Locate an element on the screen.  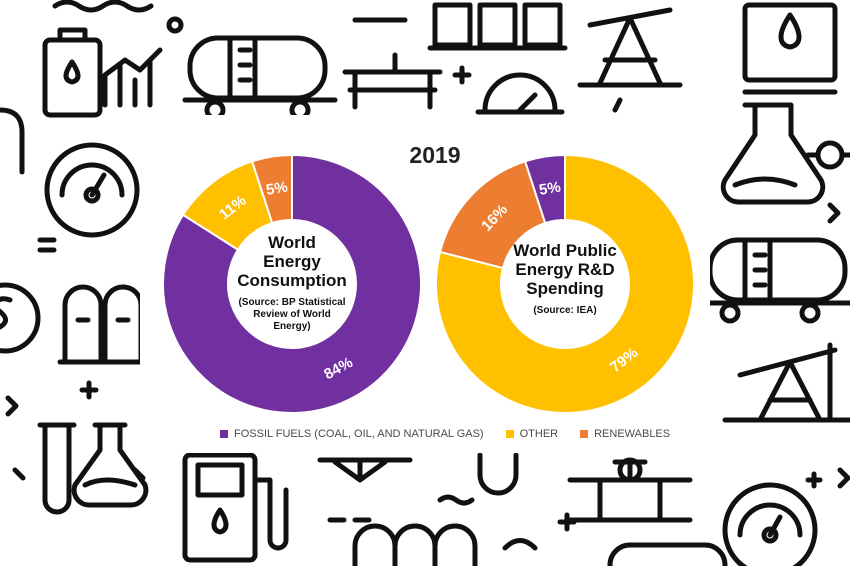
divider-lines-icon is located at coordinates (487, 65).